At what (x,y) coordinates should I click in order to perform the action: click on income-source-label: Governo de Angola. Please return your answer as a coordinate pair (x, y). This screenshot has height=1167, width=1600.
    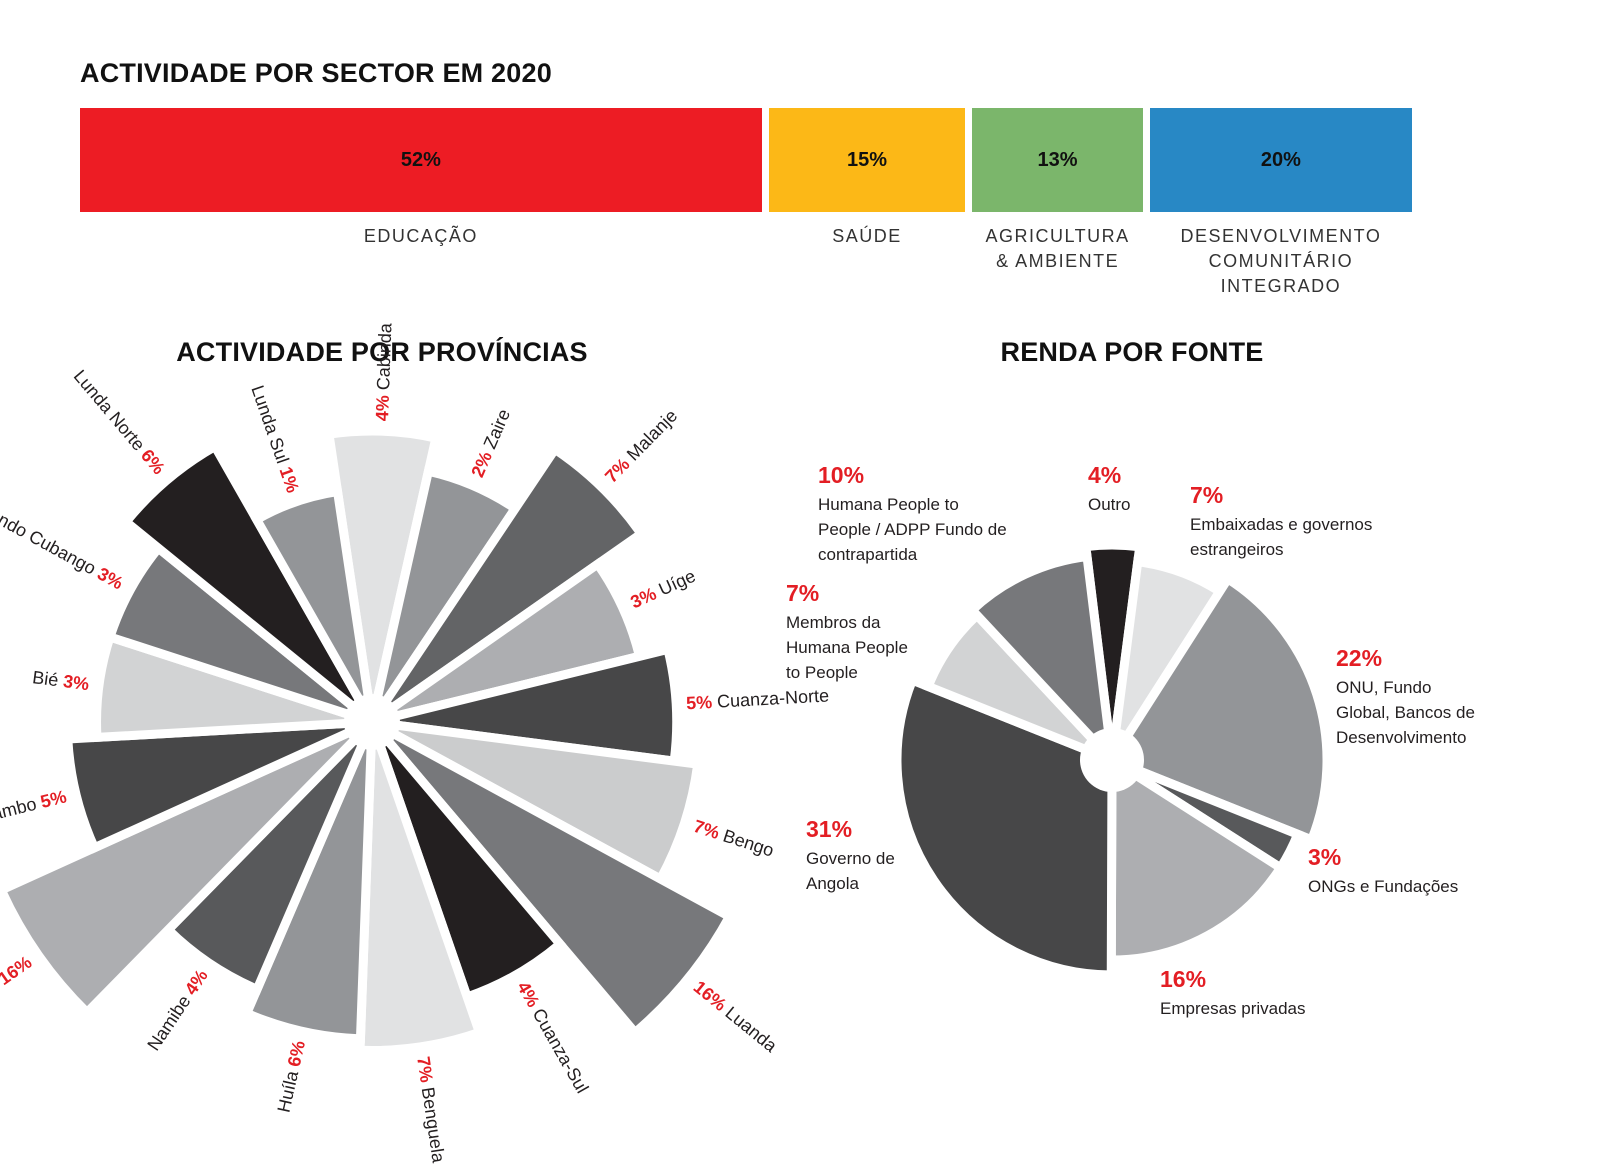
    Looking at the image, I should click on (850, 871).